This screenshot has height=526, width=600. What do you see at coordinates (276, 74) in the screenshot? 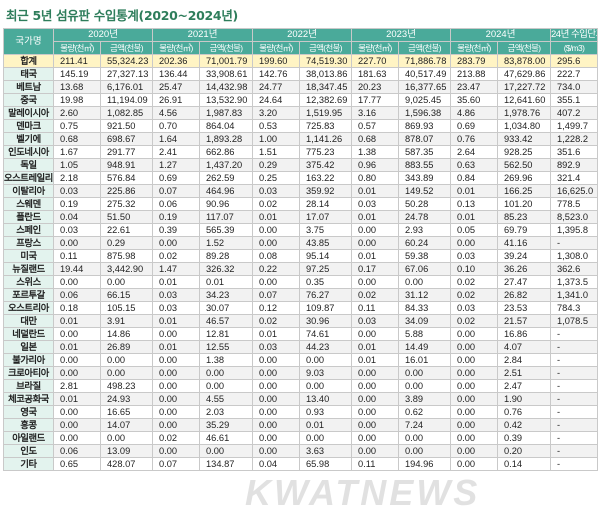
I see `value-cell: 142.76` at bounding box center [276, 74].